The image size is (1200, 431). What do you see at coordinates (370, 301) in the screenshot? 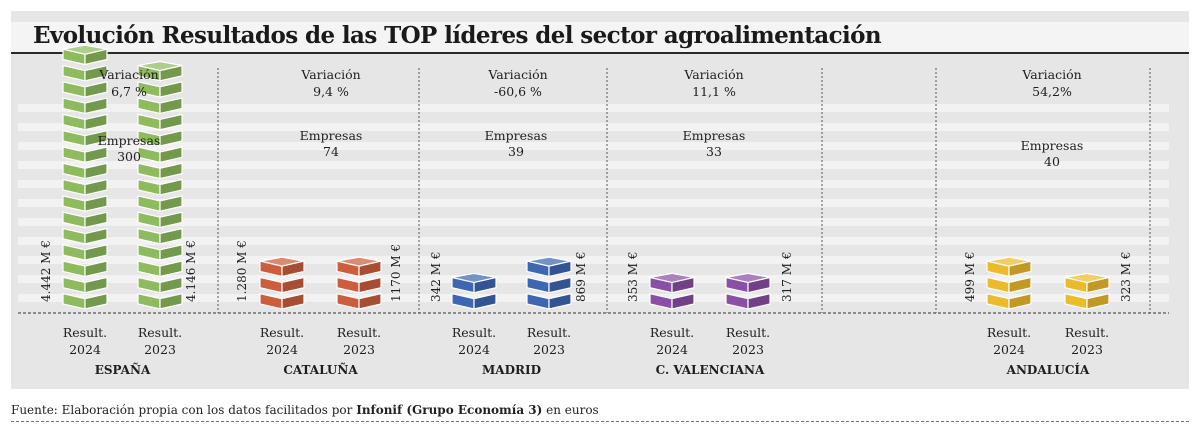
I see `bar-2023-1-cube-0-right` at bounding box center [370, 301].